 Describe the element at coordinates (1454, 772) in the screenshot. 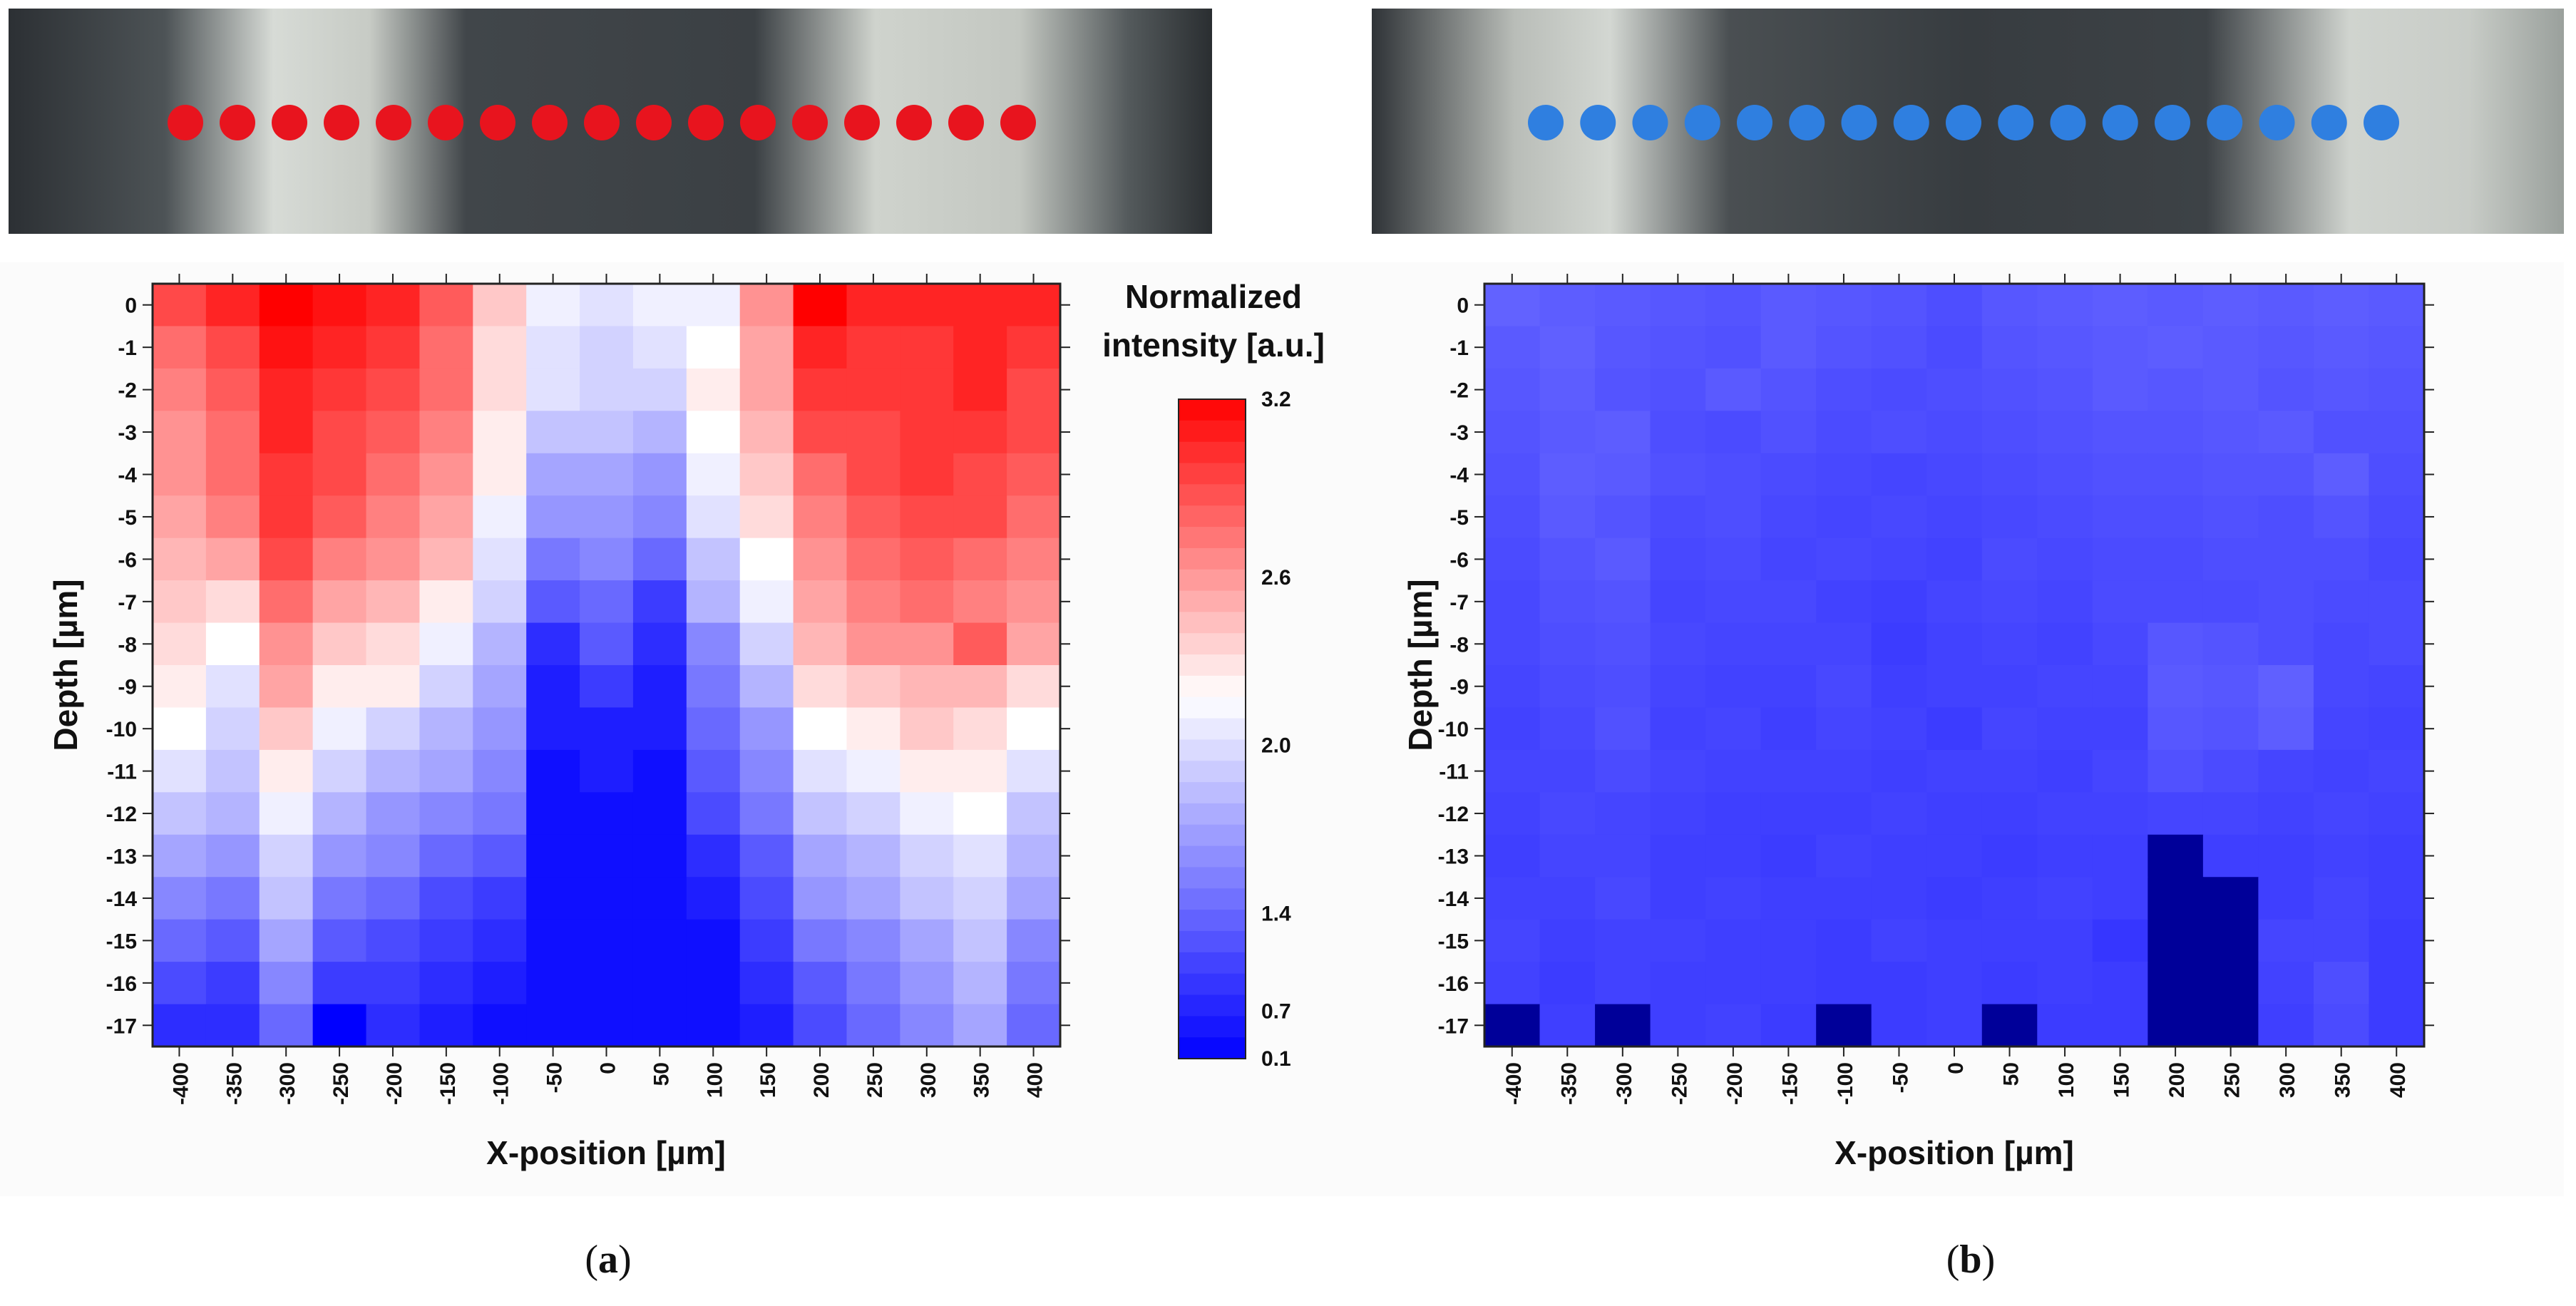

I see `y-tick-label: -11` at that location.